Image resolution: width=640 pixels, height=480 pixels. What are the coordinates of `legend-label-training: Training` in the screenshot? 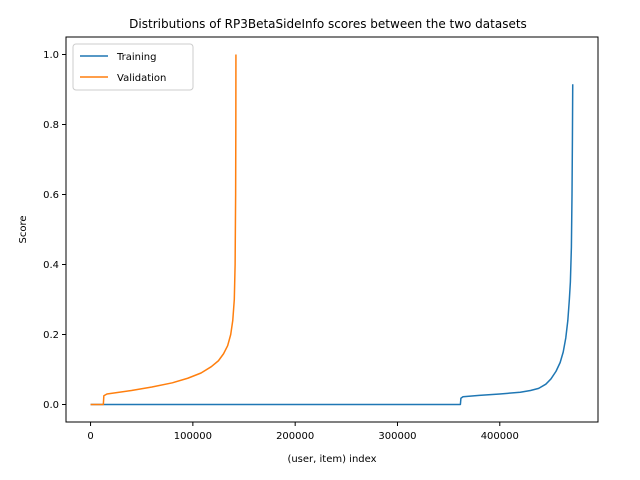 It's located at (136, 57).